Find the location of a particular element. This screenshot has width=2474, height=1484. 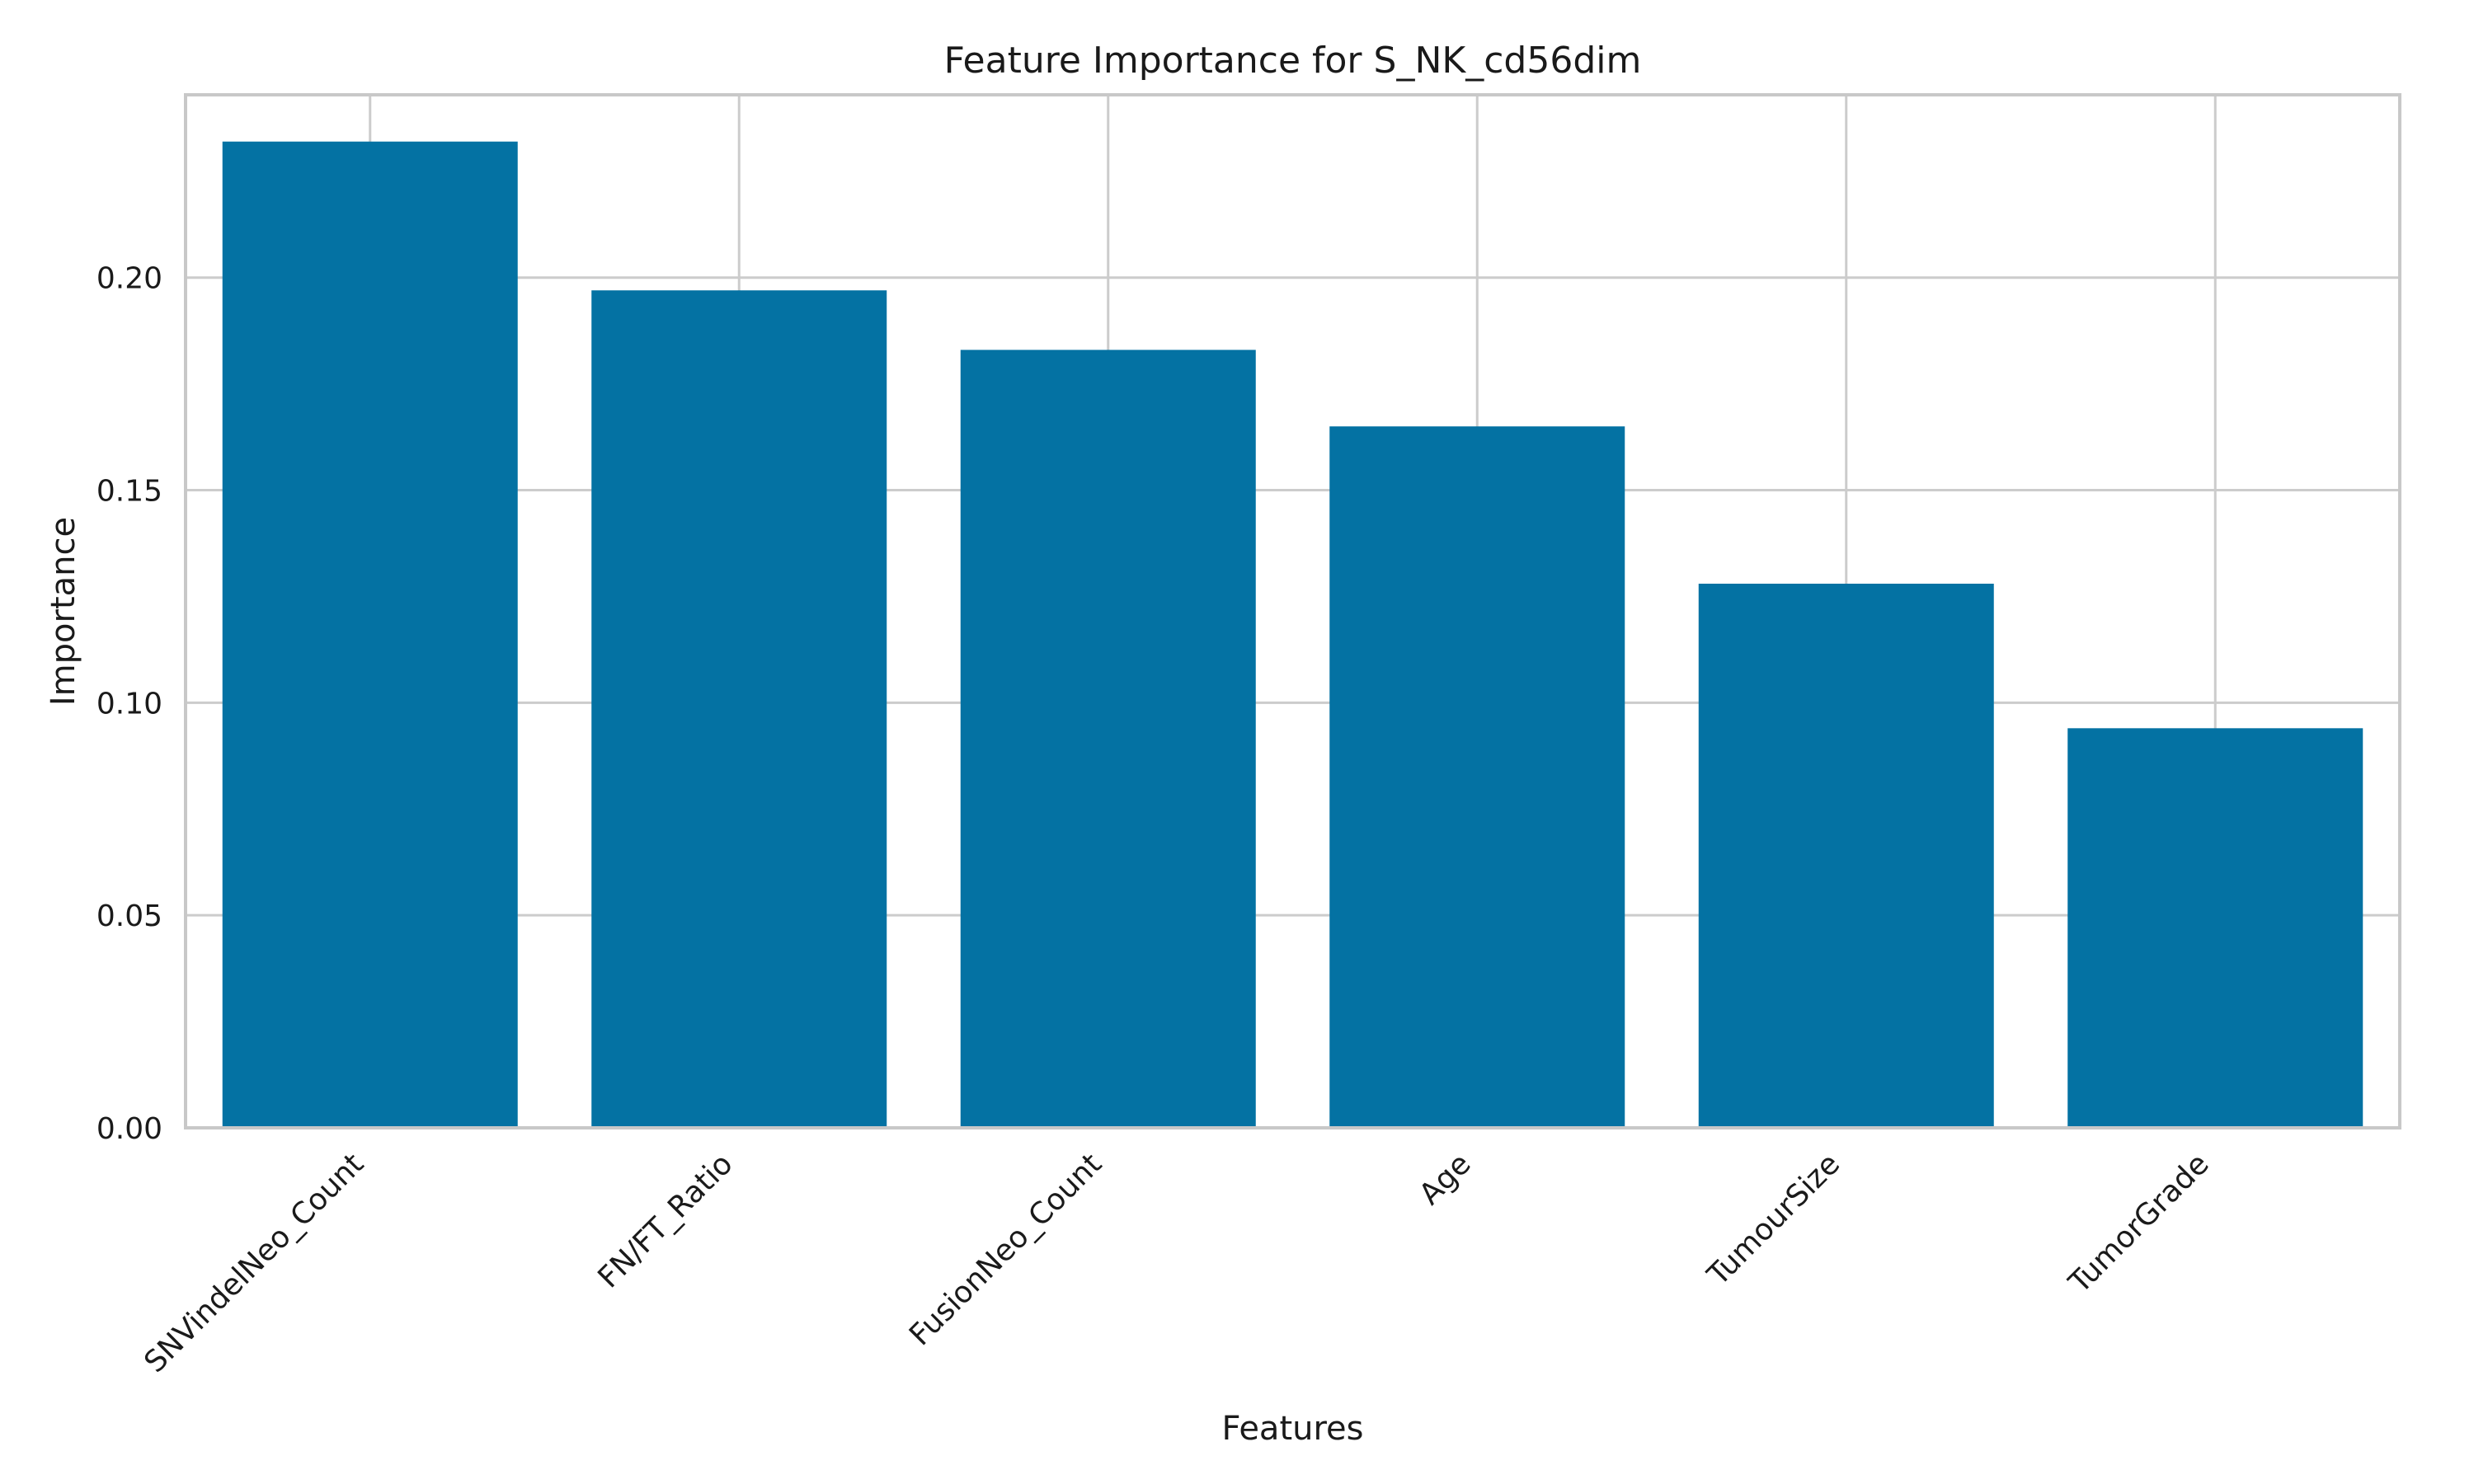

x-tick-label: FN/FT_Ratio is located at coordinates (666, 1220).